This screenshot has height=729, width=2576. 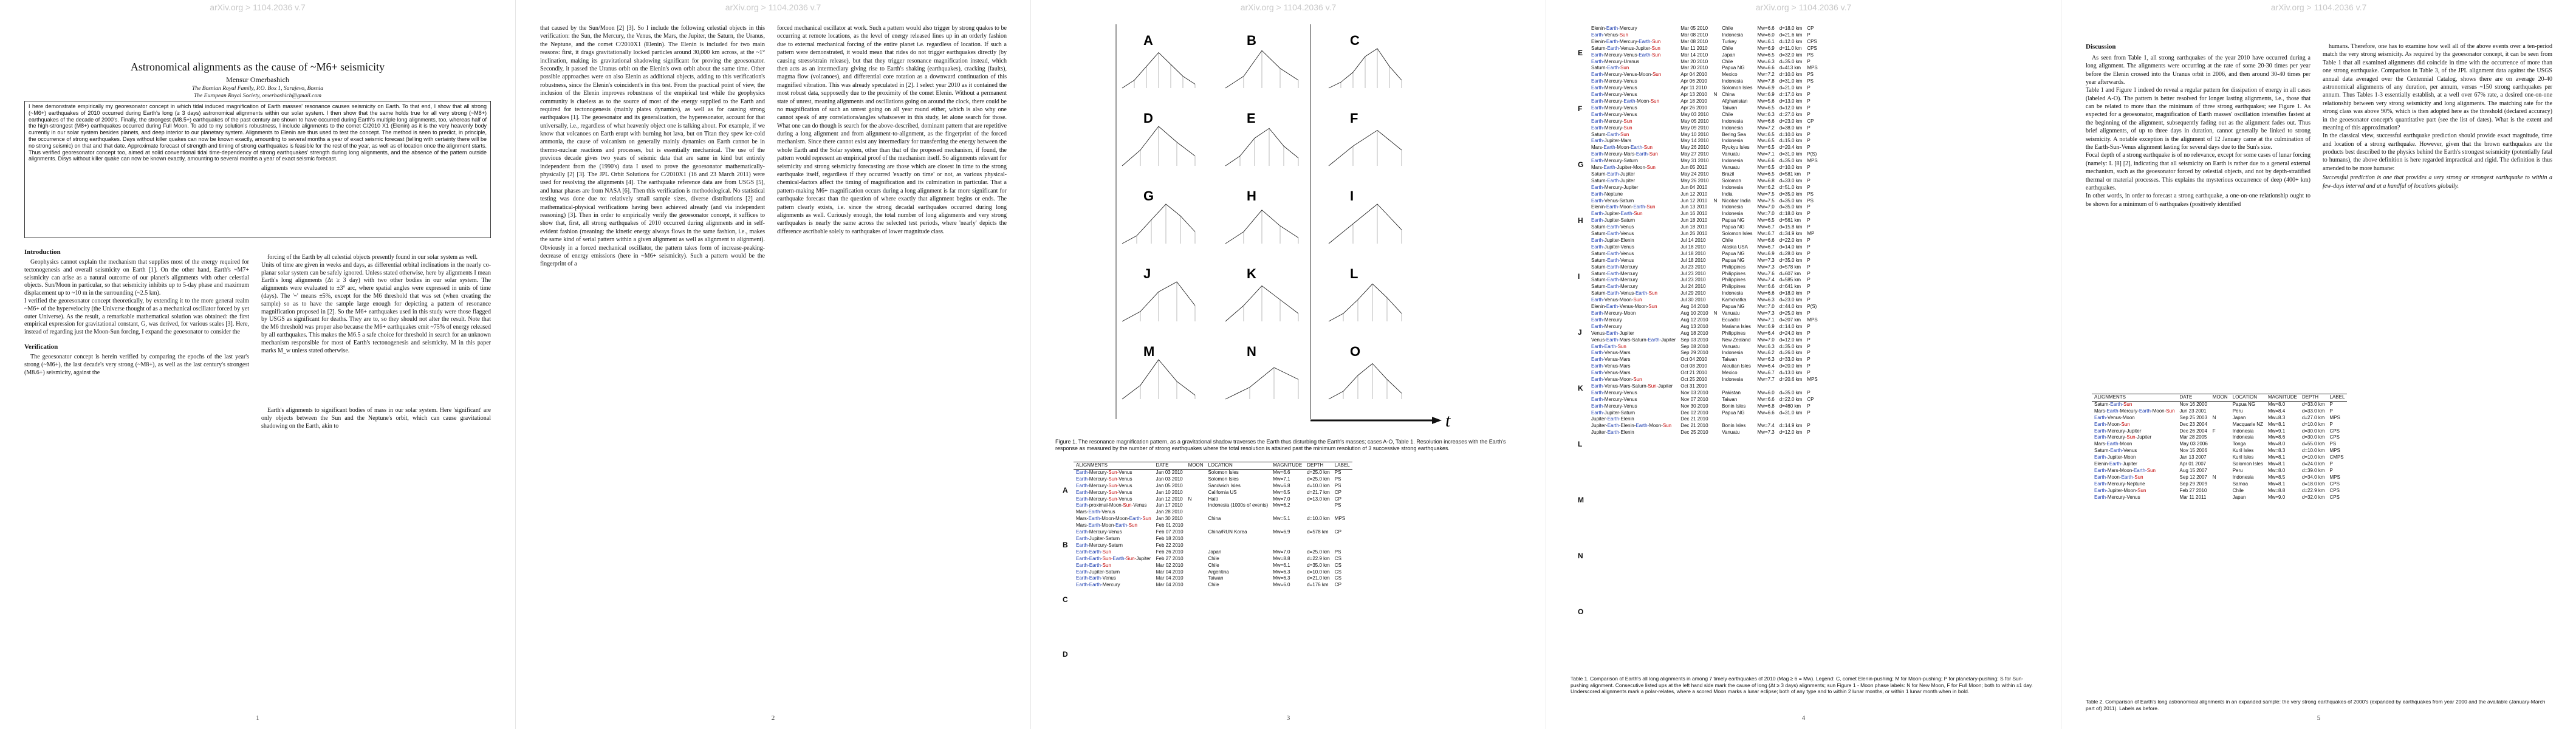 I want to click on table-cell: Earth-Mercury, so click(x=1607, y=326).